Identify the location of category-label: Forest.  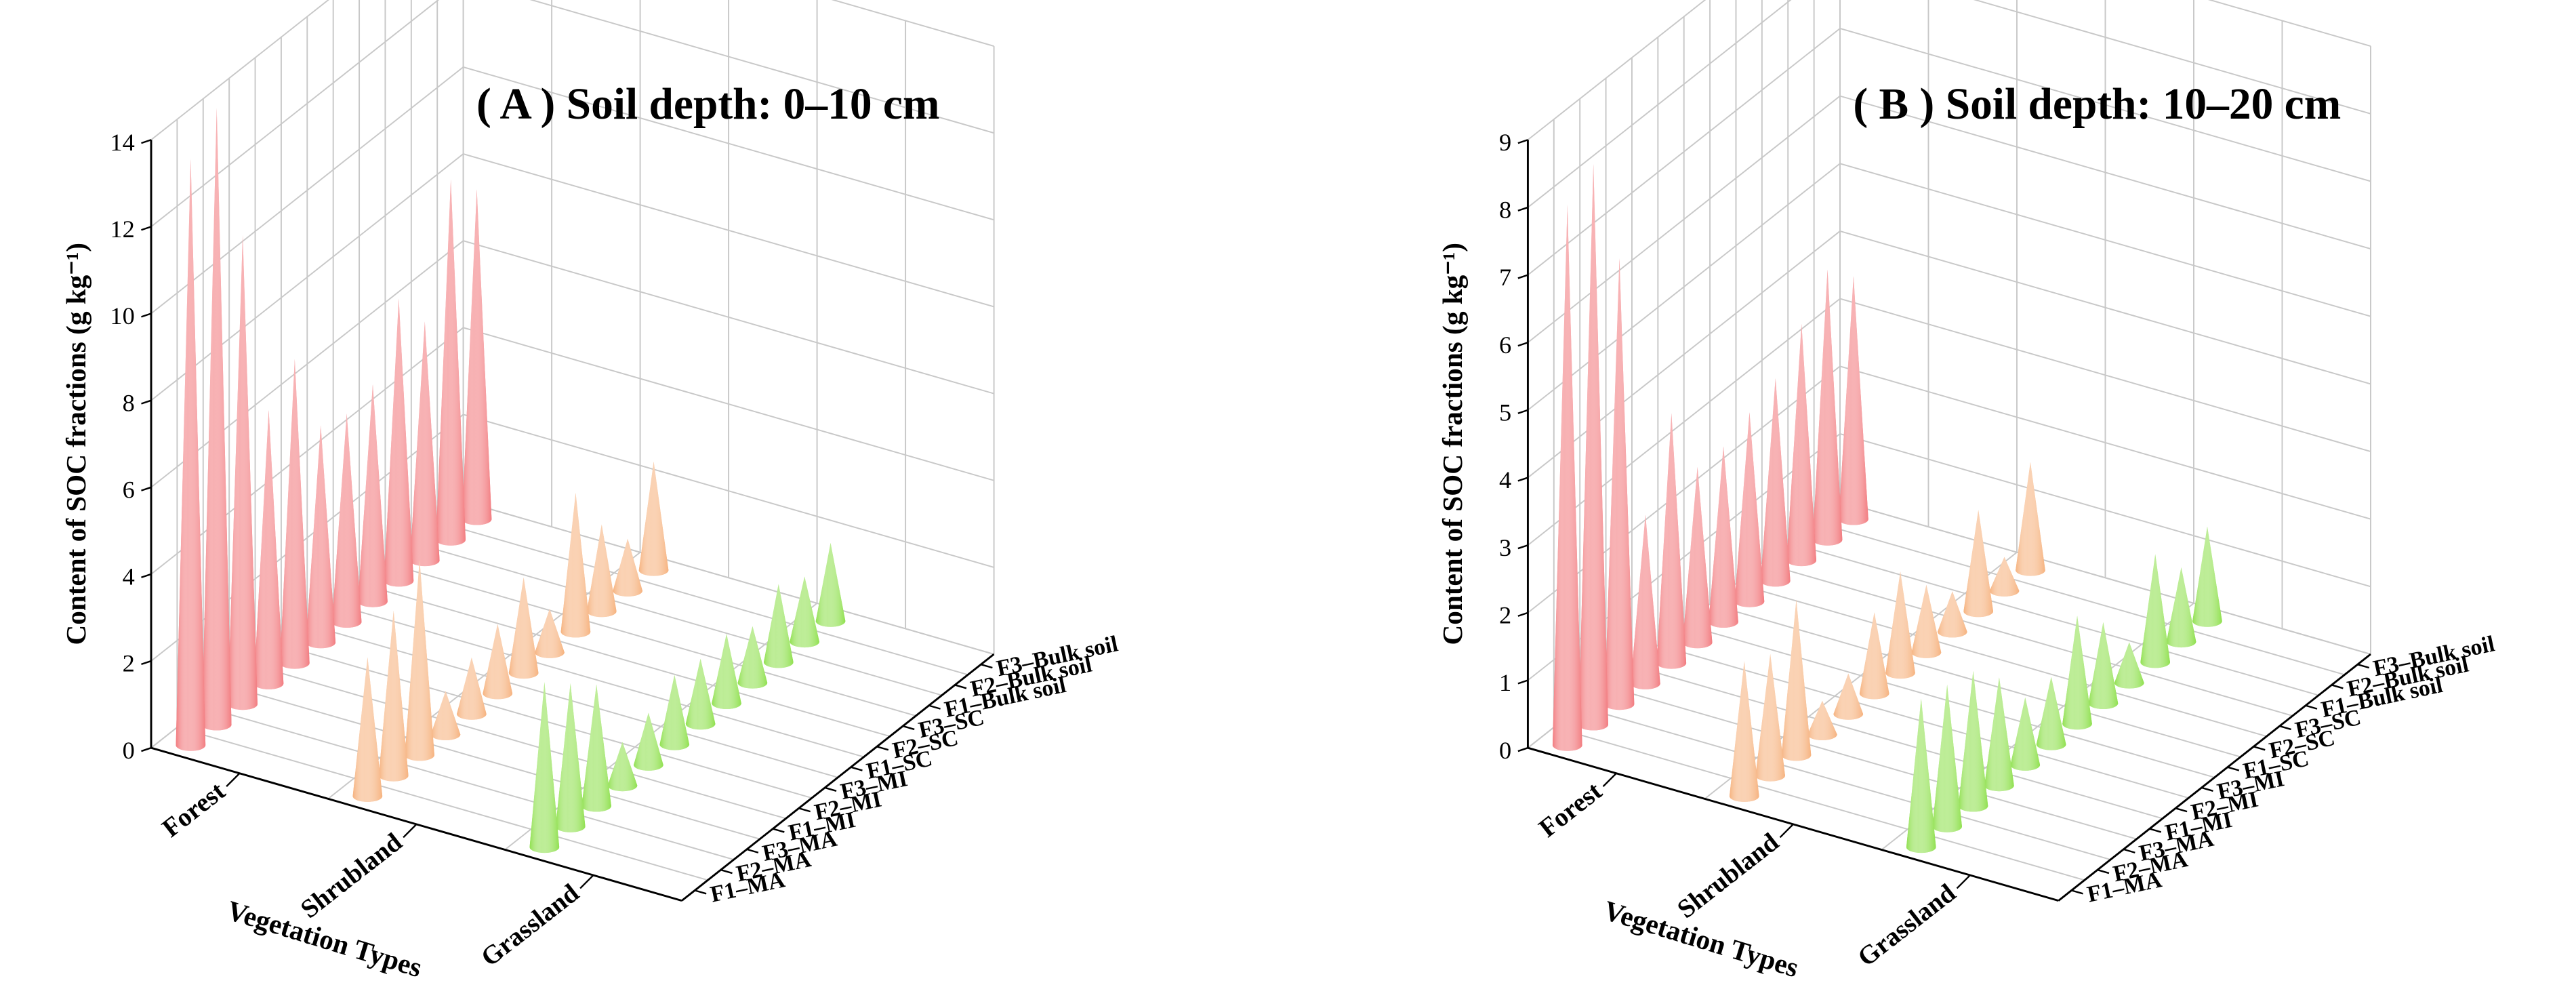
(193, 809).